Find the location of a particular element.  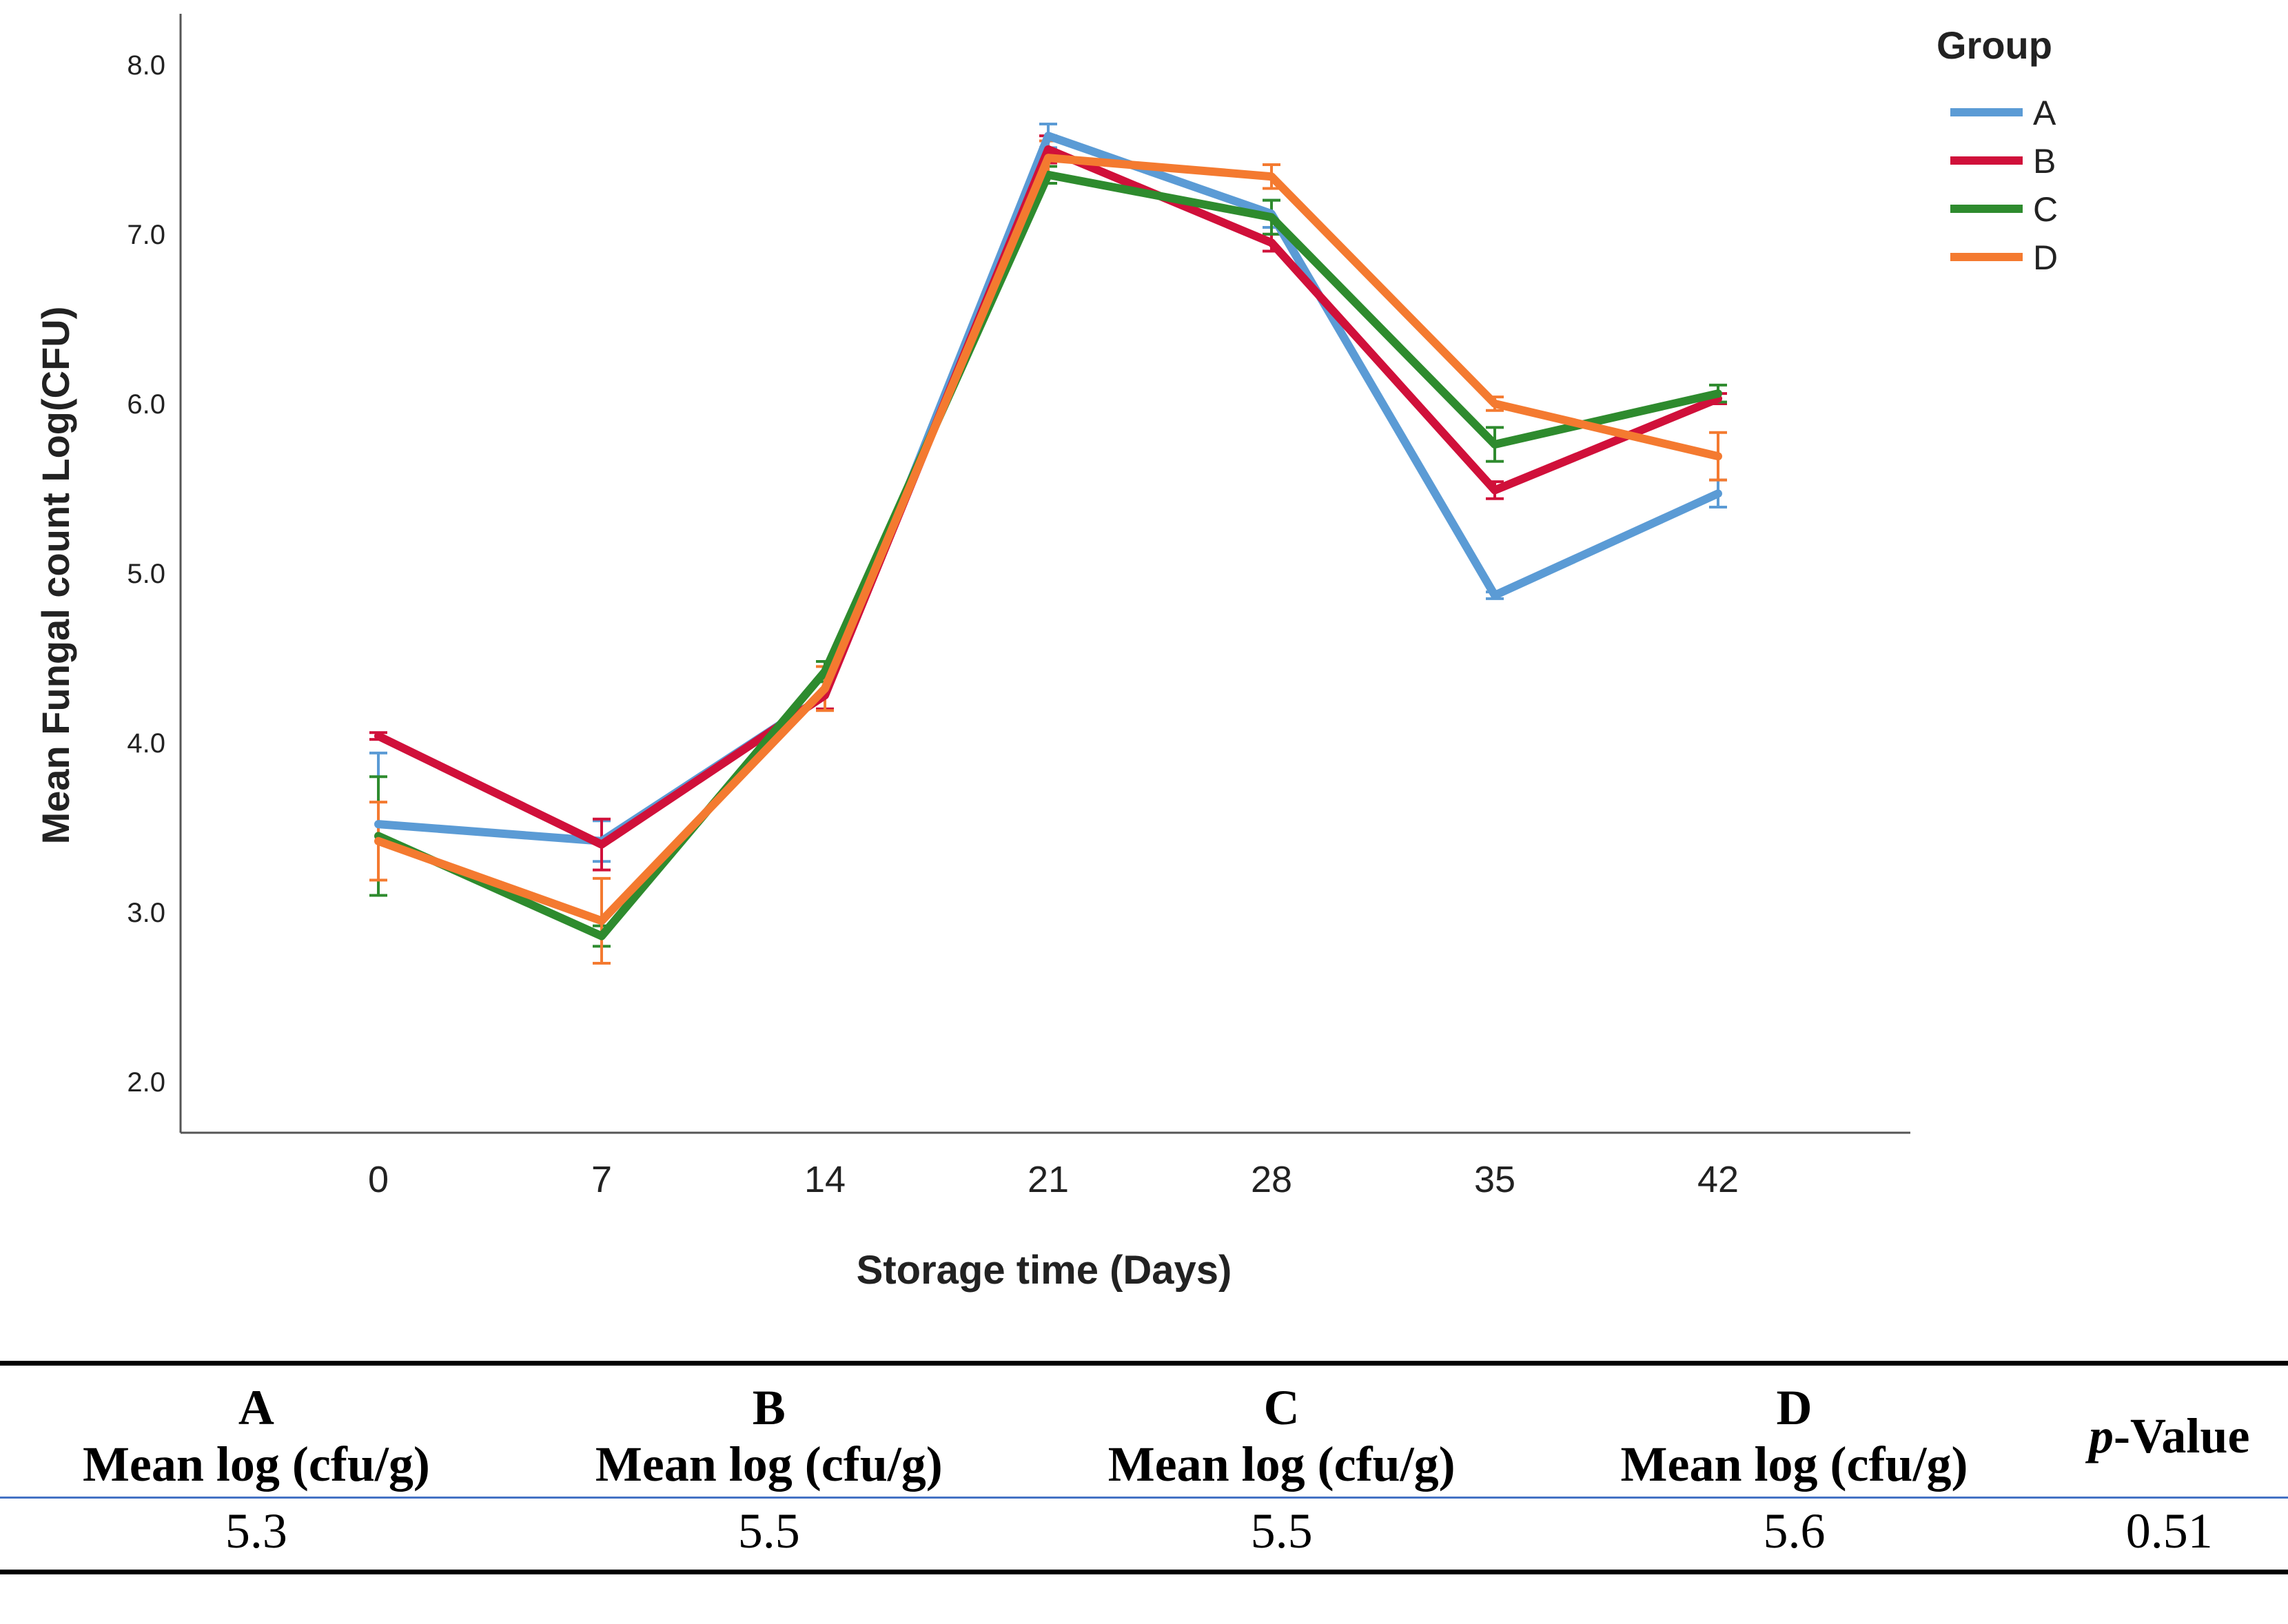

x-tick-label: 21 is located at coordinates (1048, 1179).